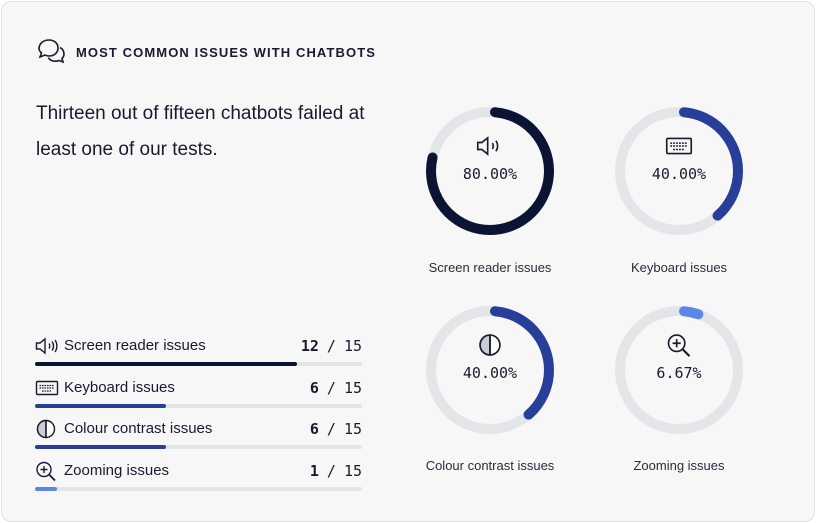 This screenshot has width=816, height=523. I want to click on list-item: Keyboard issues 6/15, so click(198, 397).